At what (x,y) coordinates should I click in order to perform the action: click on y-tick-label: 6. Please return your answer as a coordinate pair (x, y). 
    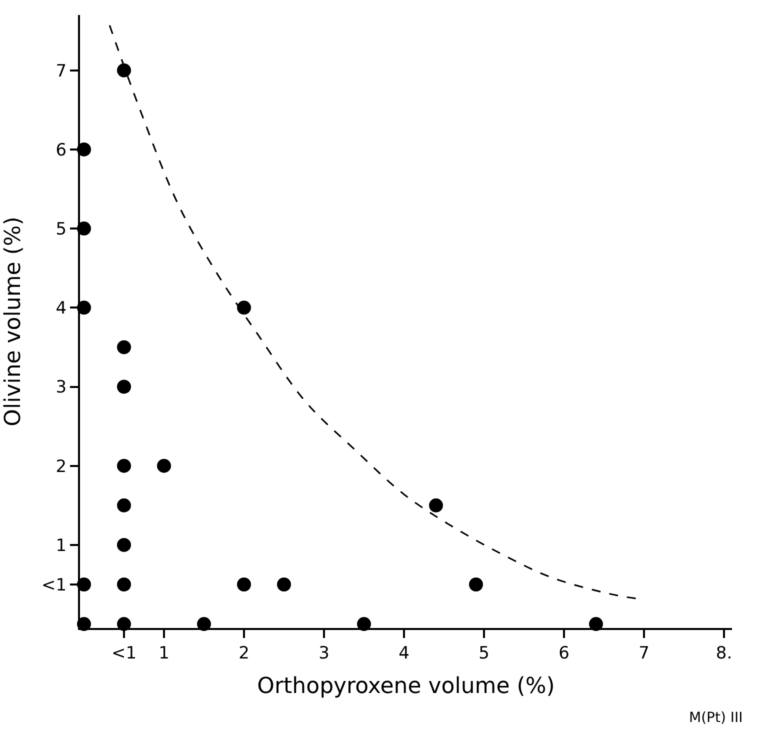
    Looking at the image, I should click on (61, 150).